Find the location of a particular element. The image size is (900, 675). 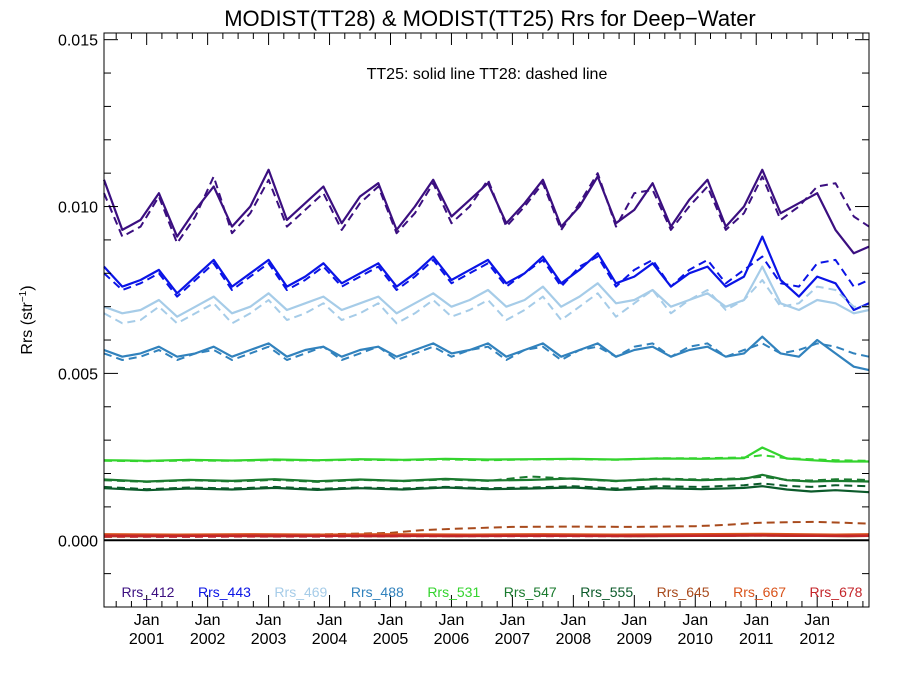

x-tick-label-year: 2004 is located at coordinates (330, 639).